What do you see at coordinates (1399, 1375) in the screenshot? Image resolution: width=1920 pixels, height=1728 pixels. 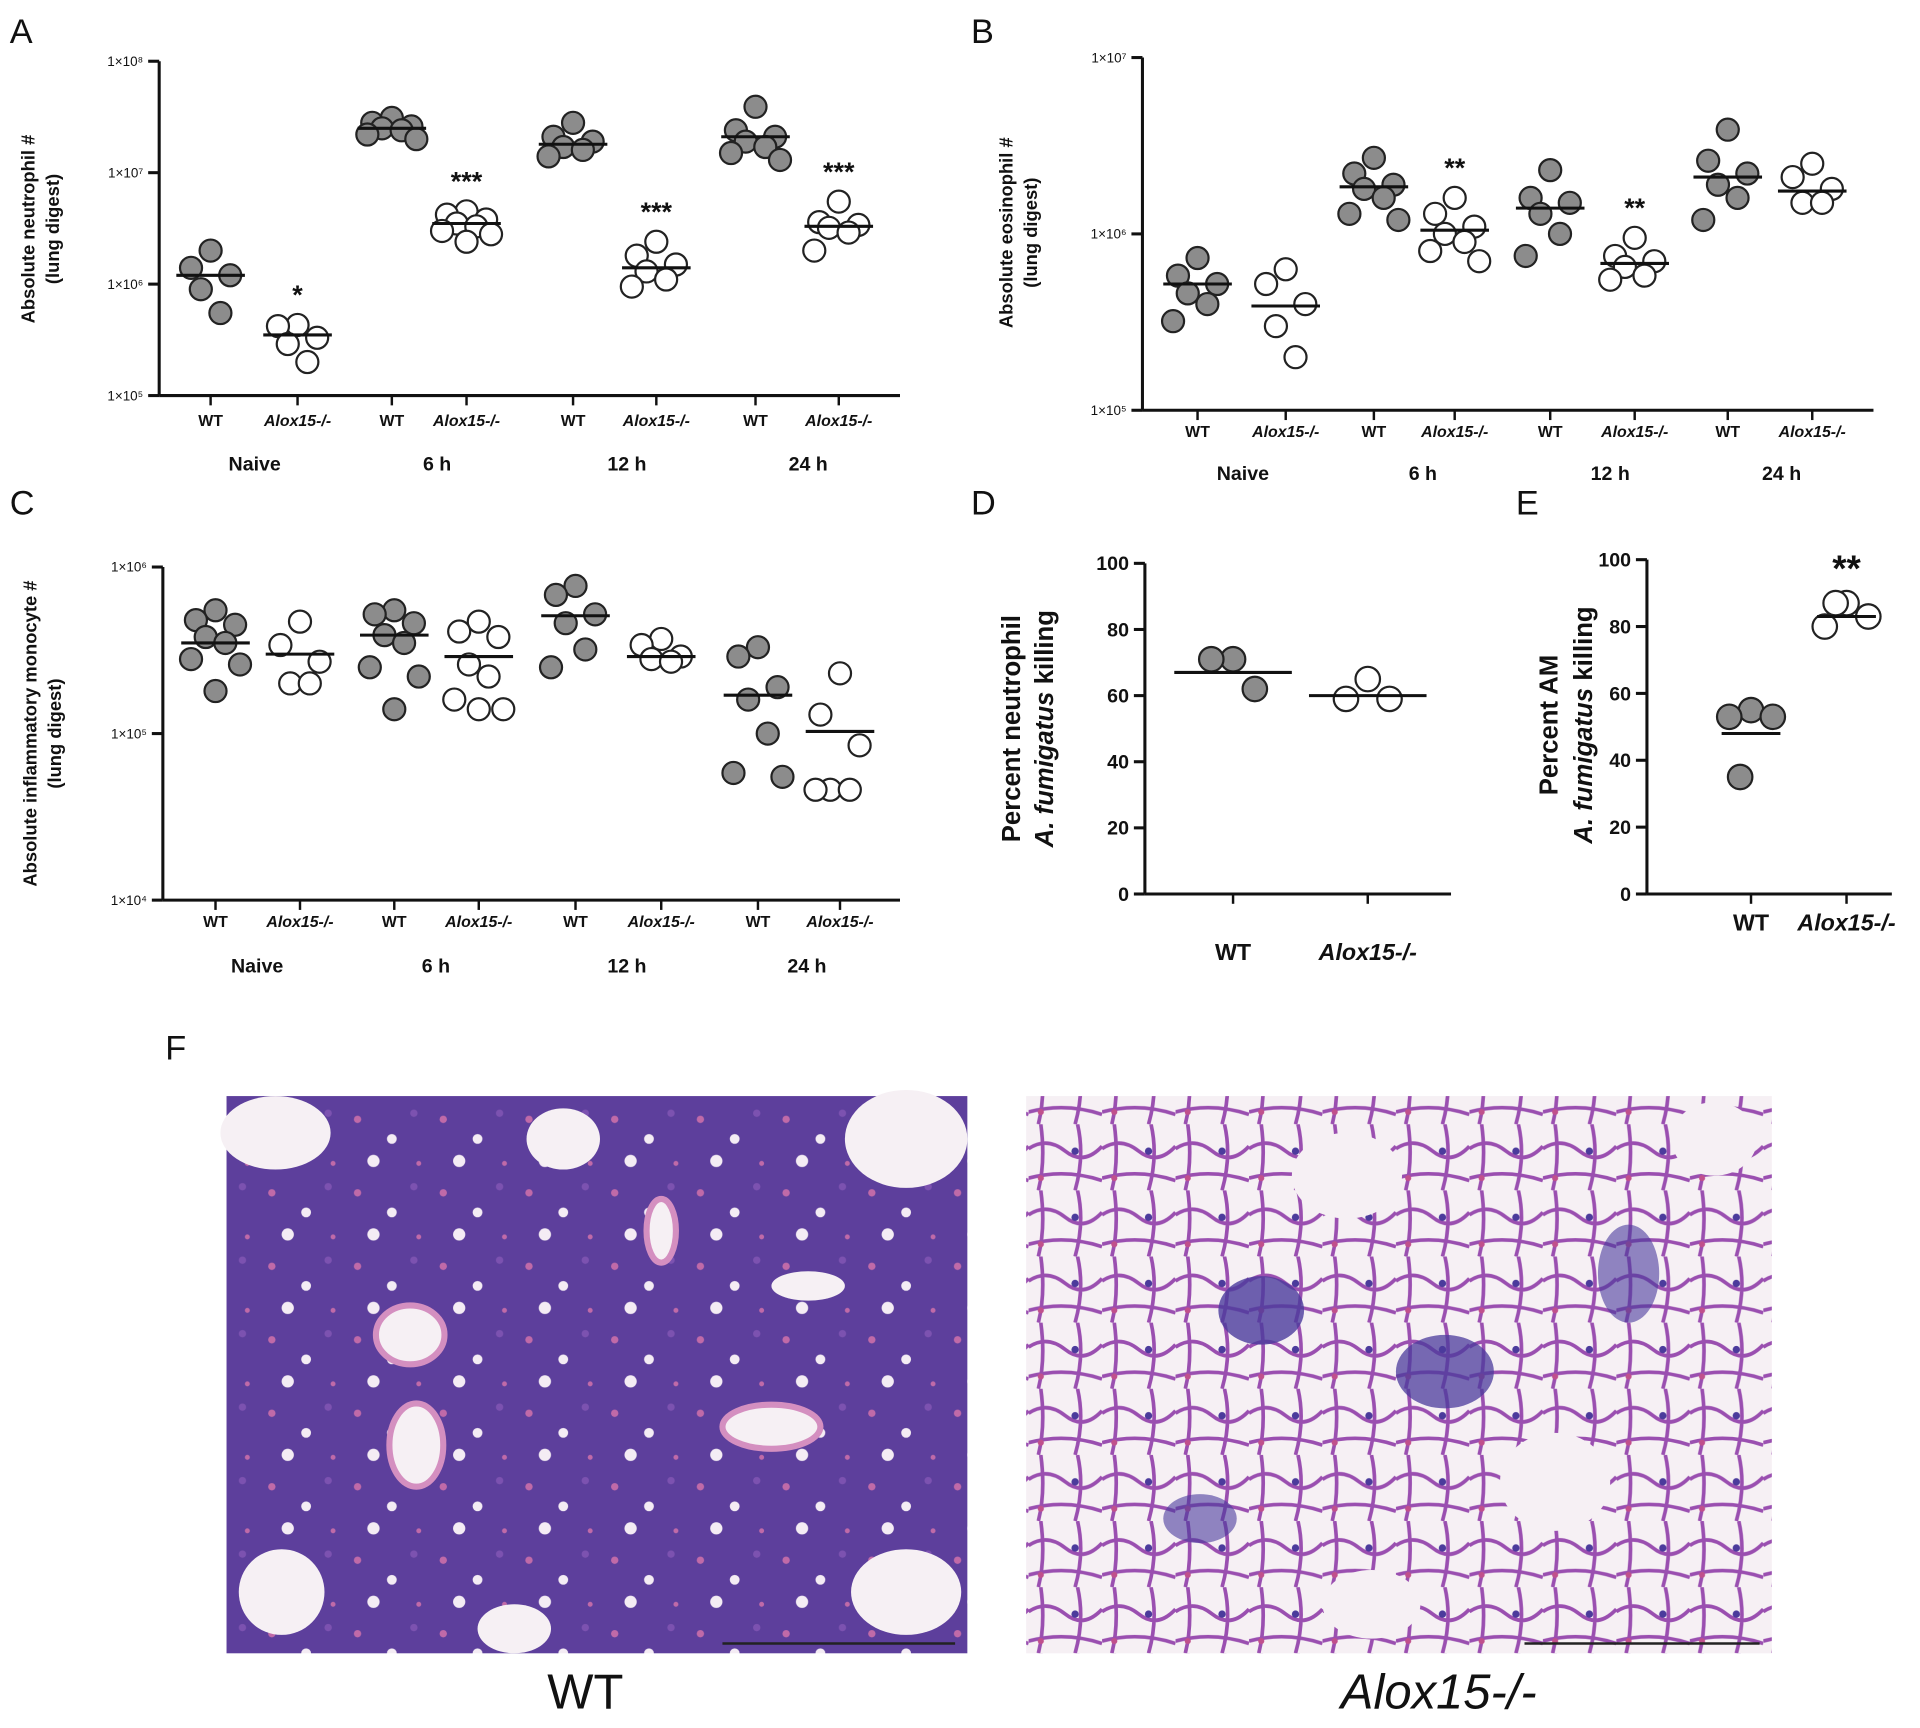 I see `histology-alox15` at bounding box center [1399, 1375].